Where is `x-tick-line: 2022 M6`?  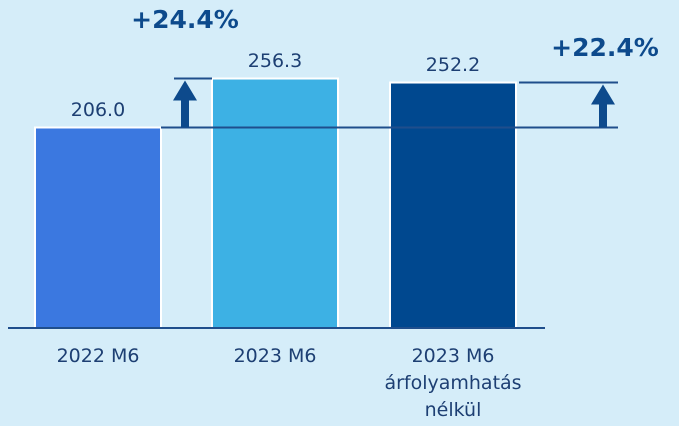 x-tick-line: 2022 M6 is located at coordinates (98, 356).